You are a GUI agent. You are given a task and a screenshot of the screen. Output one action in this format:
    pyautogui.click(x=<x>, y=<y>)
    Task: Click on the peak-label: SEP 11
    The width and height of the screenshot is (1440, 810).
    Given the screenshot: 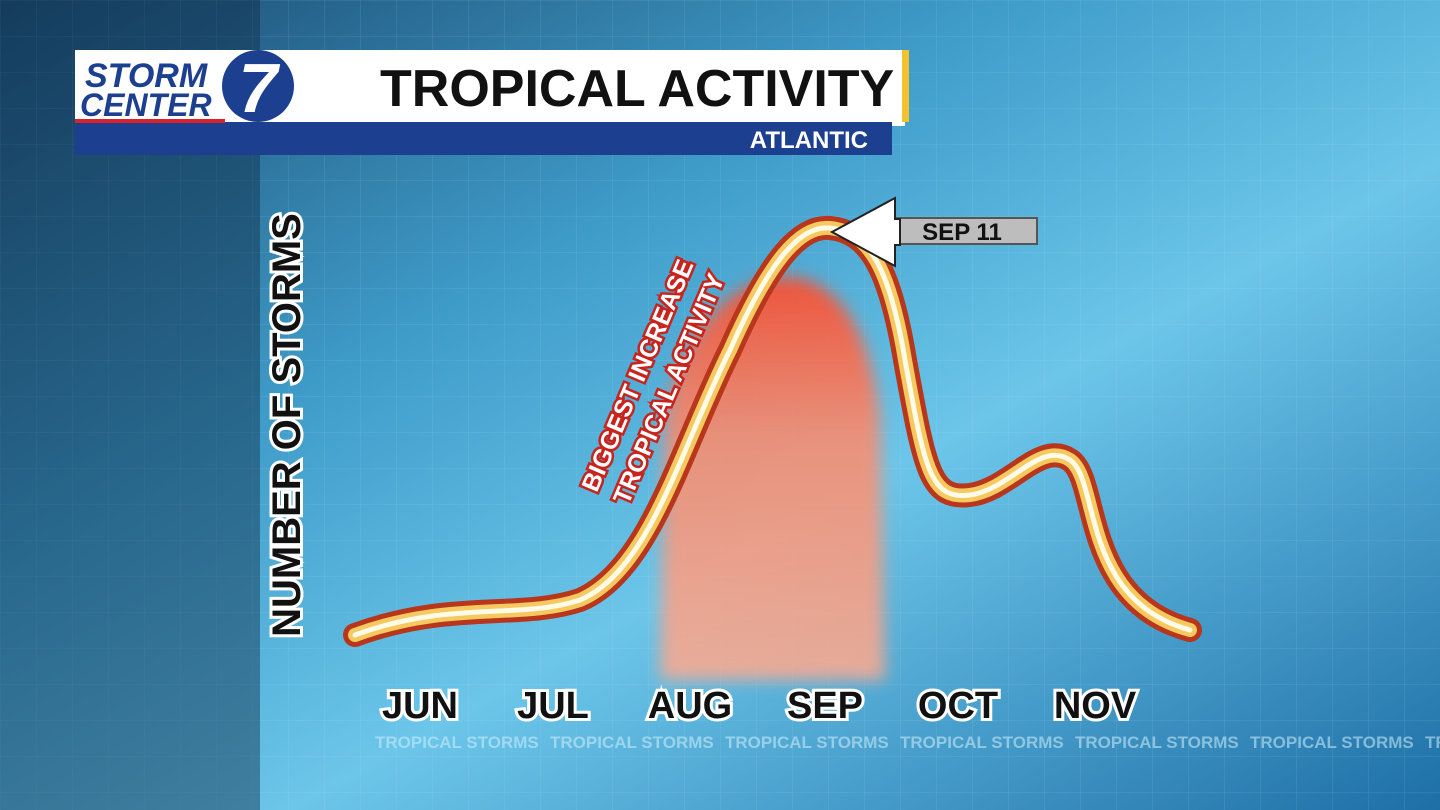 What is the action you would take?
    pyautogui.click(x=962, y=232)
    